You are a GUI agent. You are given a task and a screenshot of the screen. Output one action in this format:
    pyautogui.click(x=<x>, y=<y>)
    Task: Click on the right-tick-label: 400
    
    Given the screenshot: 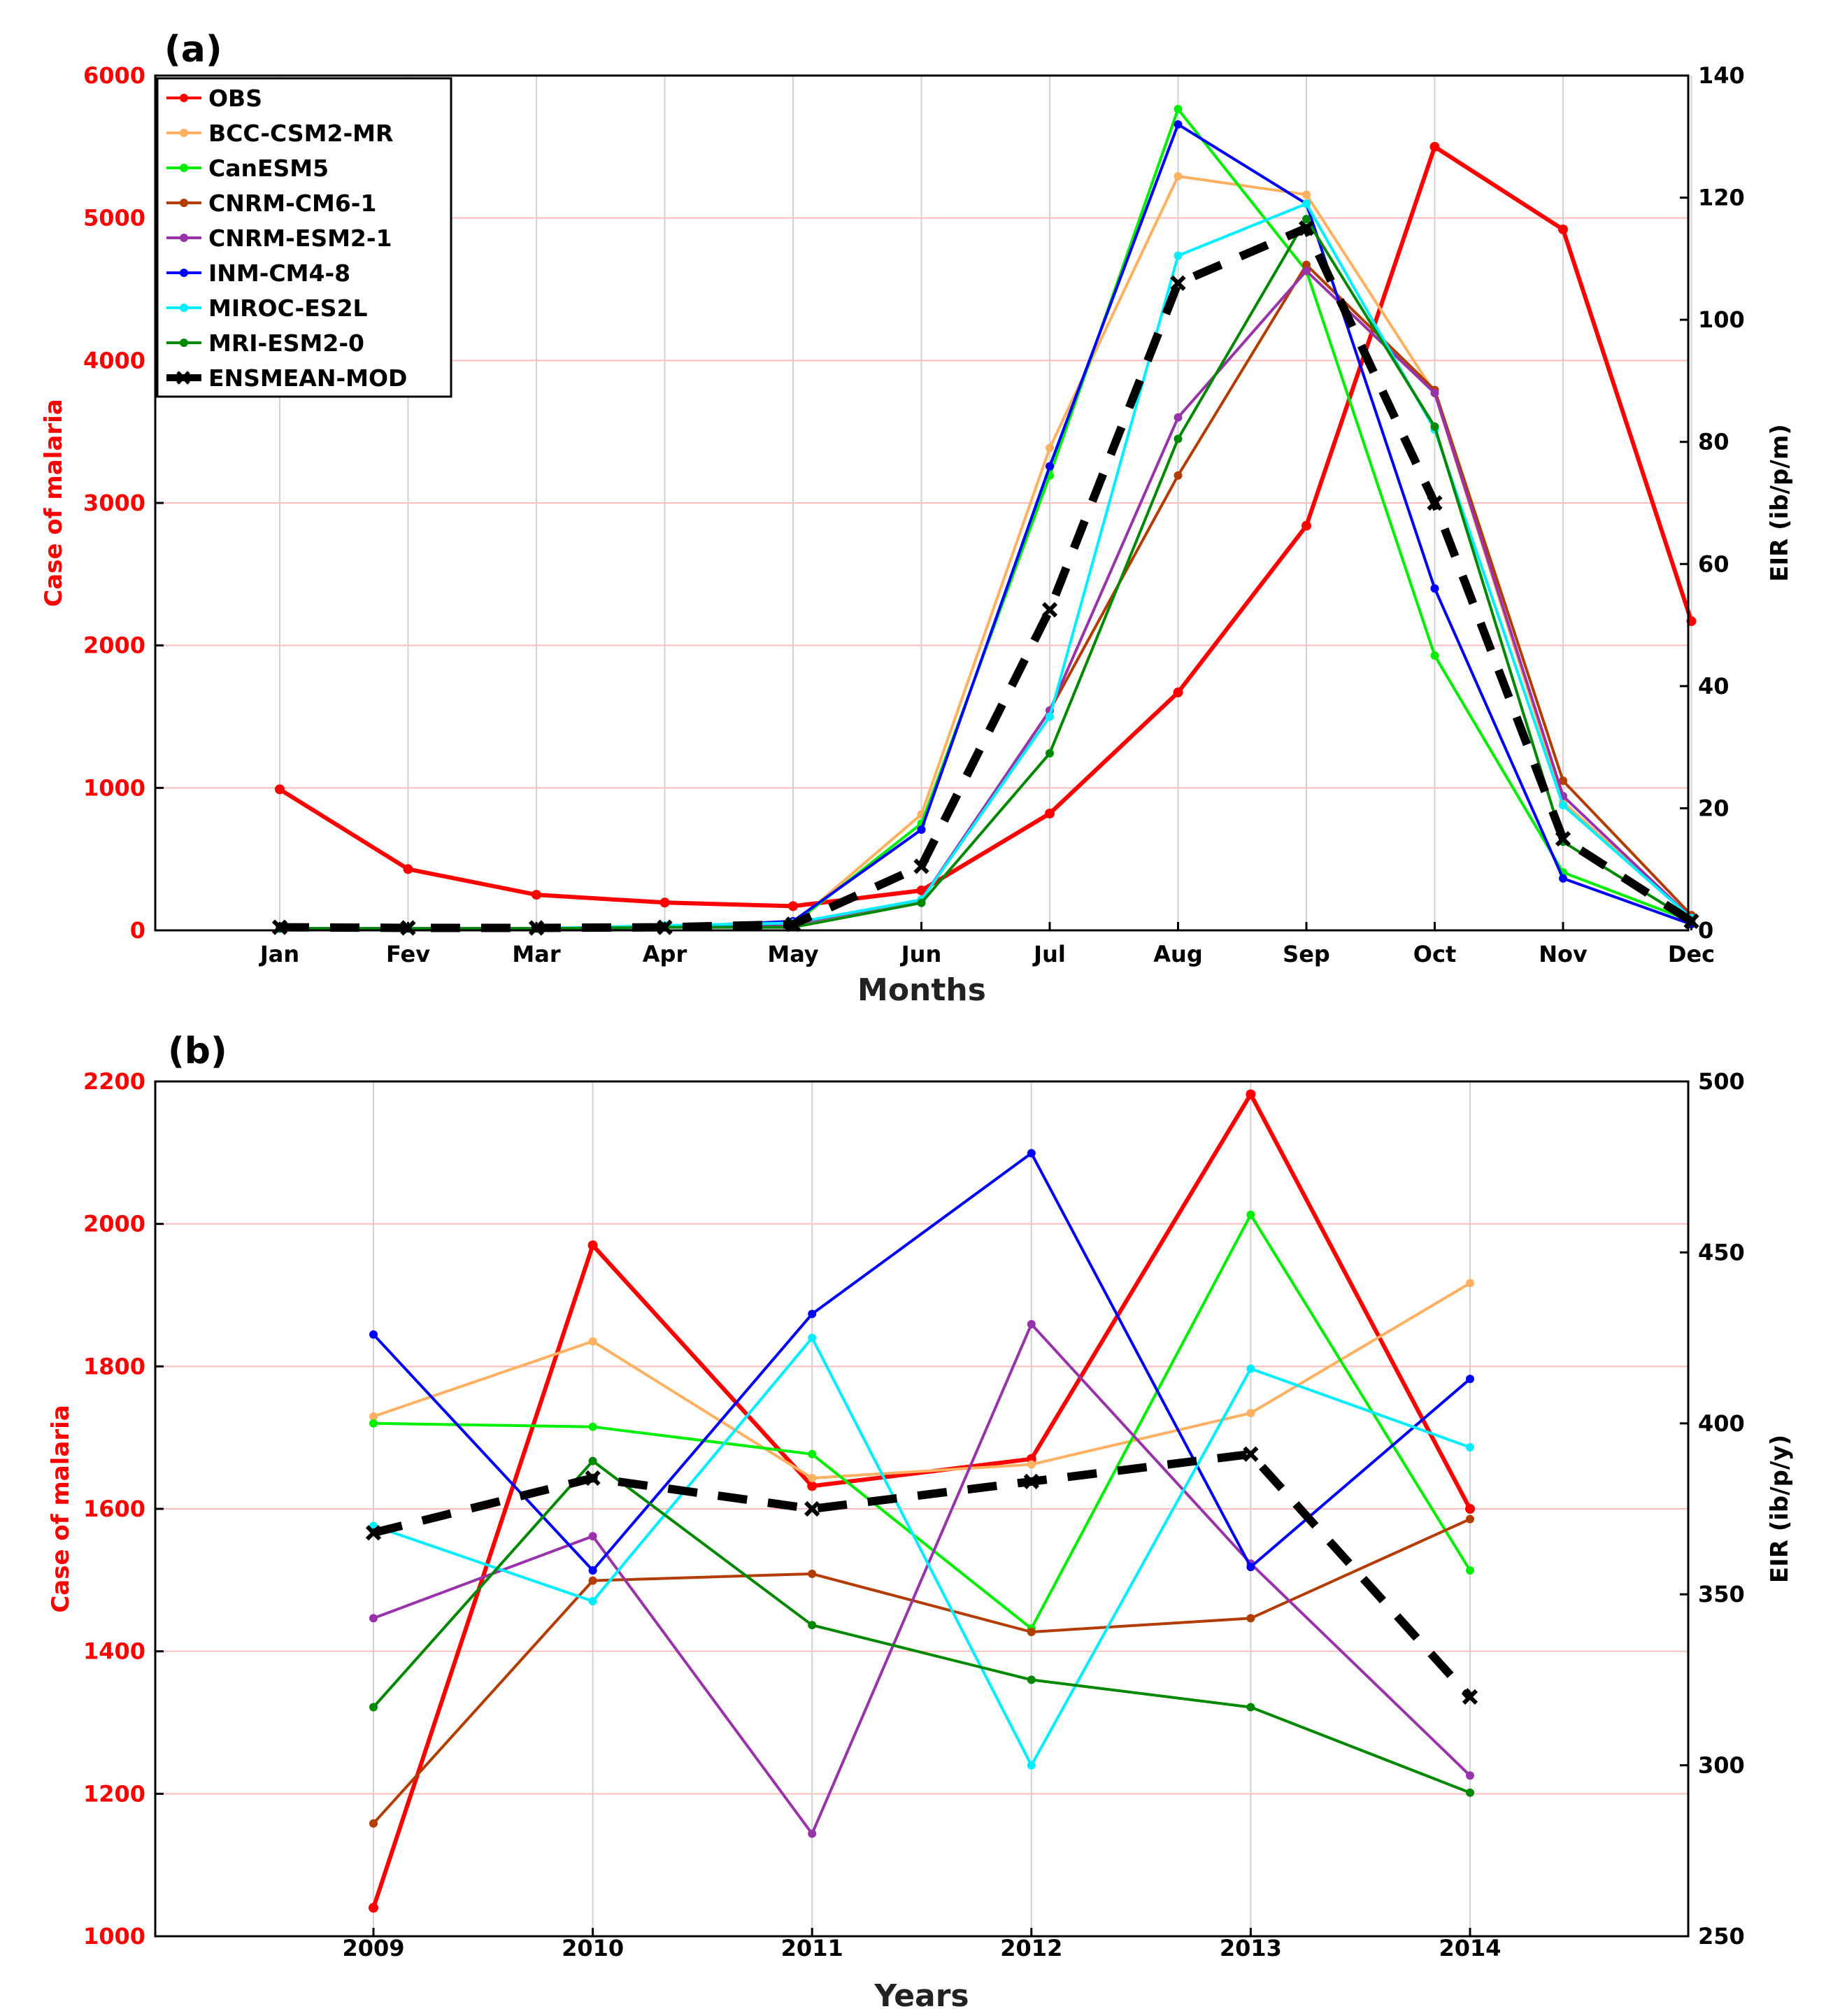 What is the action you would take?
    pyautogui.click(x=1721, y=1423)
    